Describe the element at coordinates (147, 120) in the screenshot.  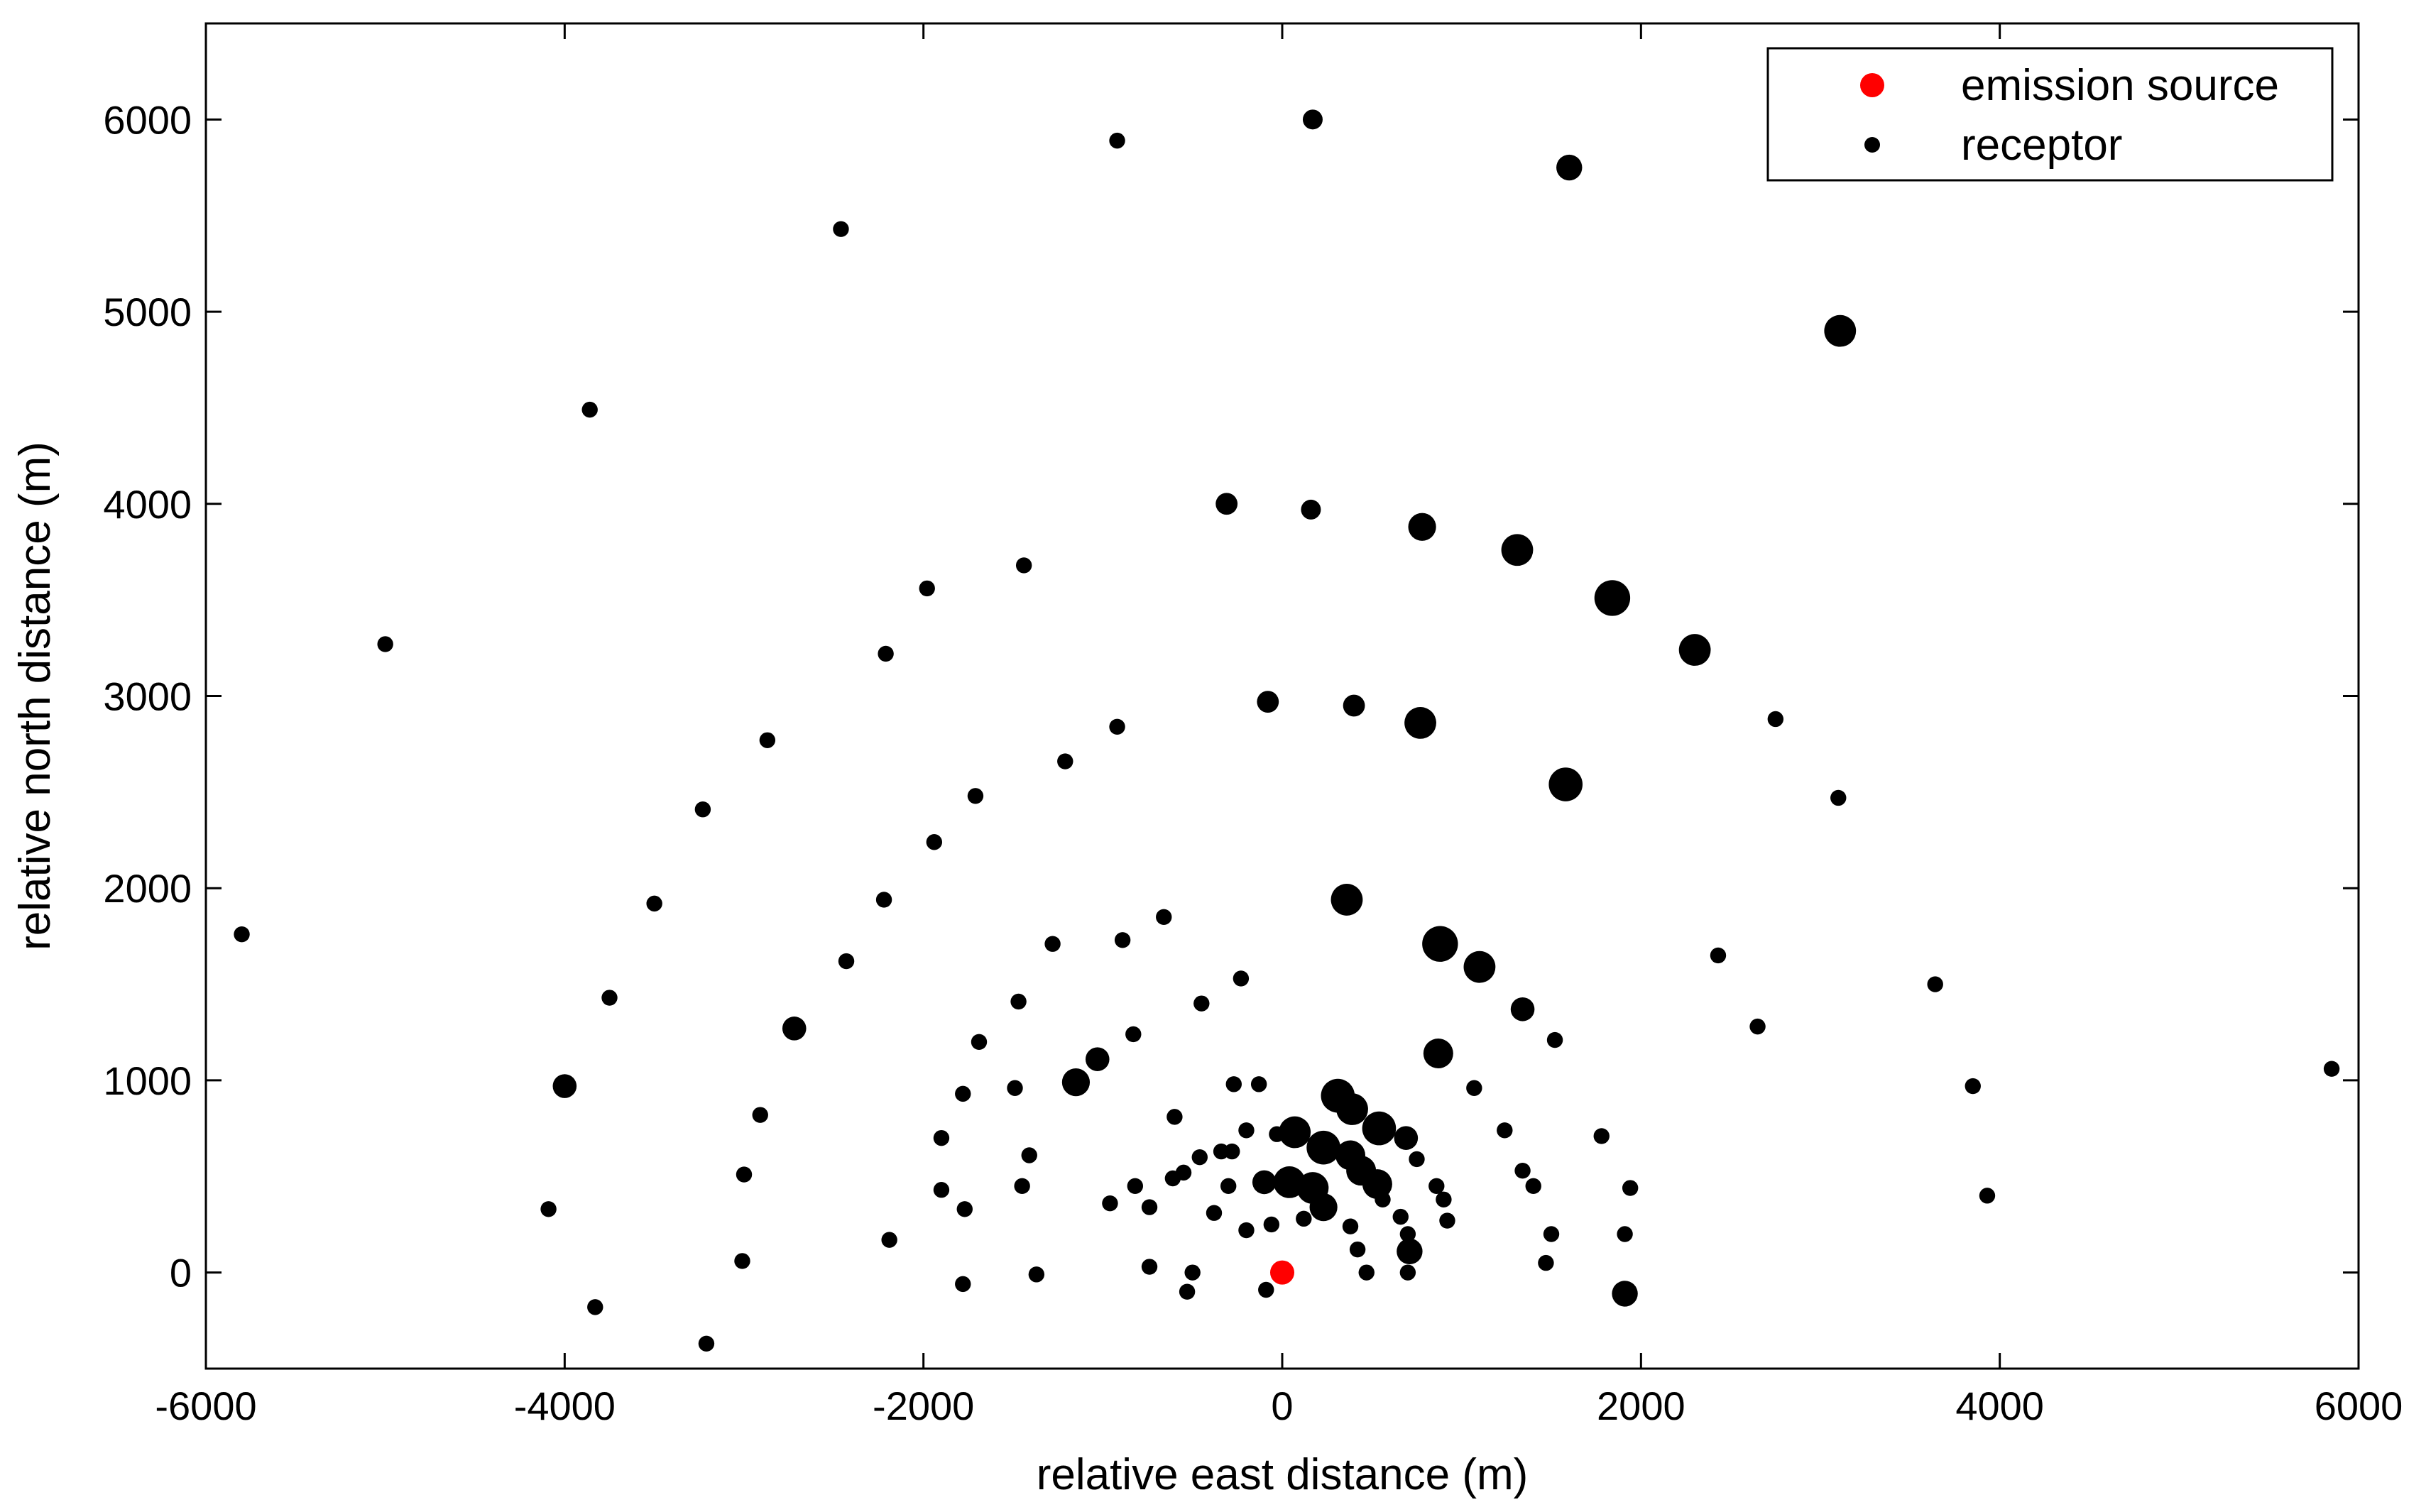
I see `y-tick-label: 6000` at that location.